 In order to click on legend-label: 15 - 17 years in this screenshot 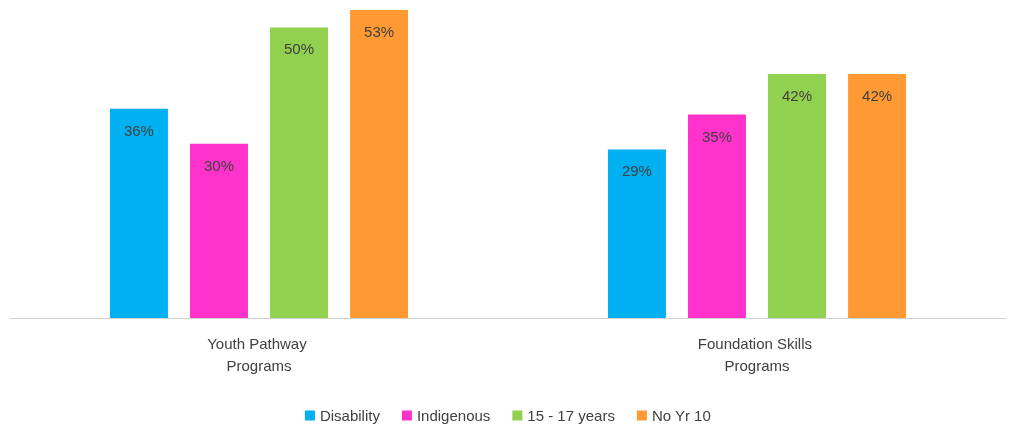, I will do `click(571, 415)`.